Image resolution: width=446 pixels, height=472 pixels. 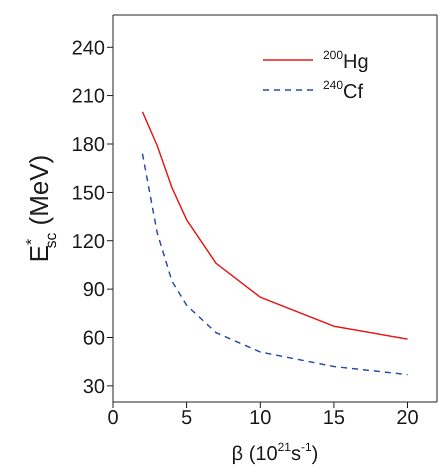 What do you see at coordinates (93, 387) in the screenshot?
I see `y-tick-label: 30` at bounding box center [93, 387].